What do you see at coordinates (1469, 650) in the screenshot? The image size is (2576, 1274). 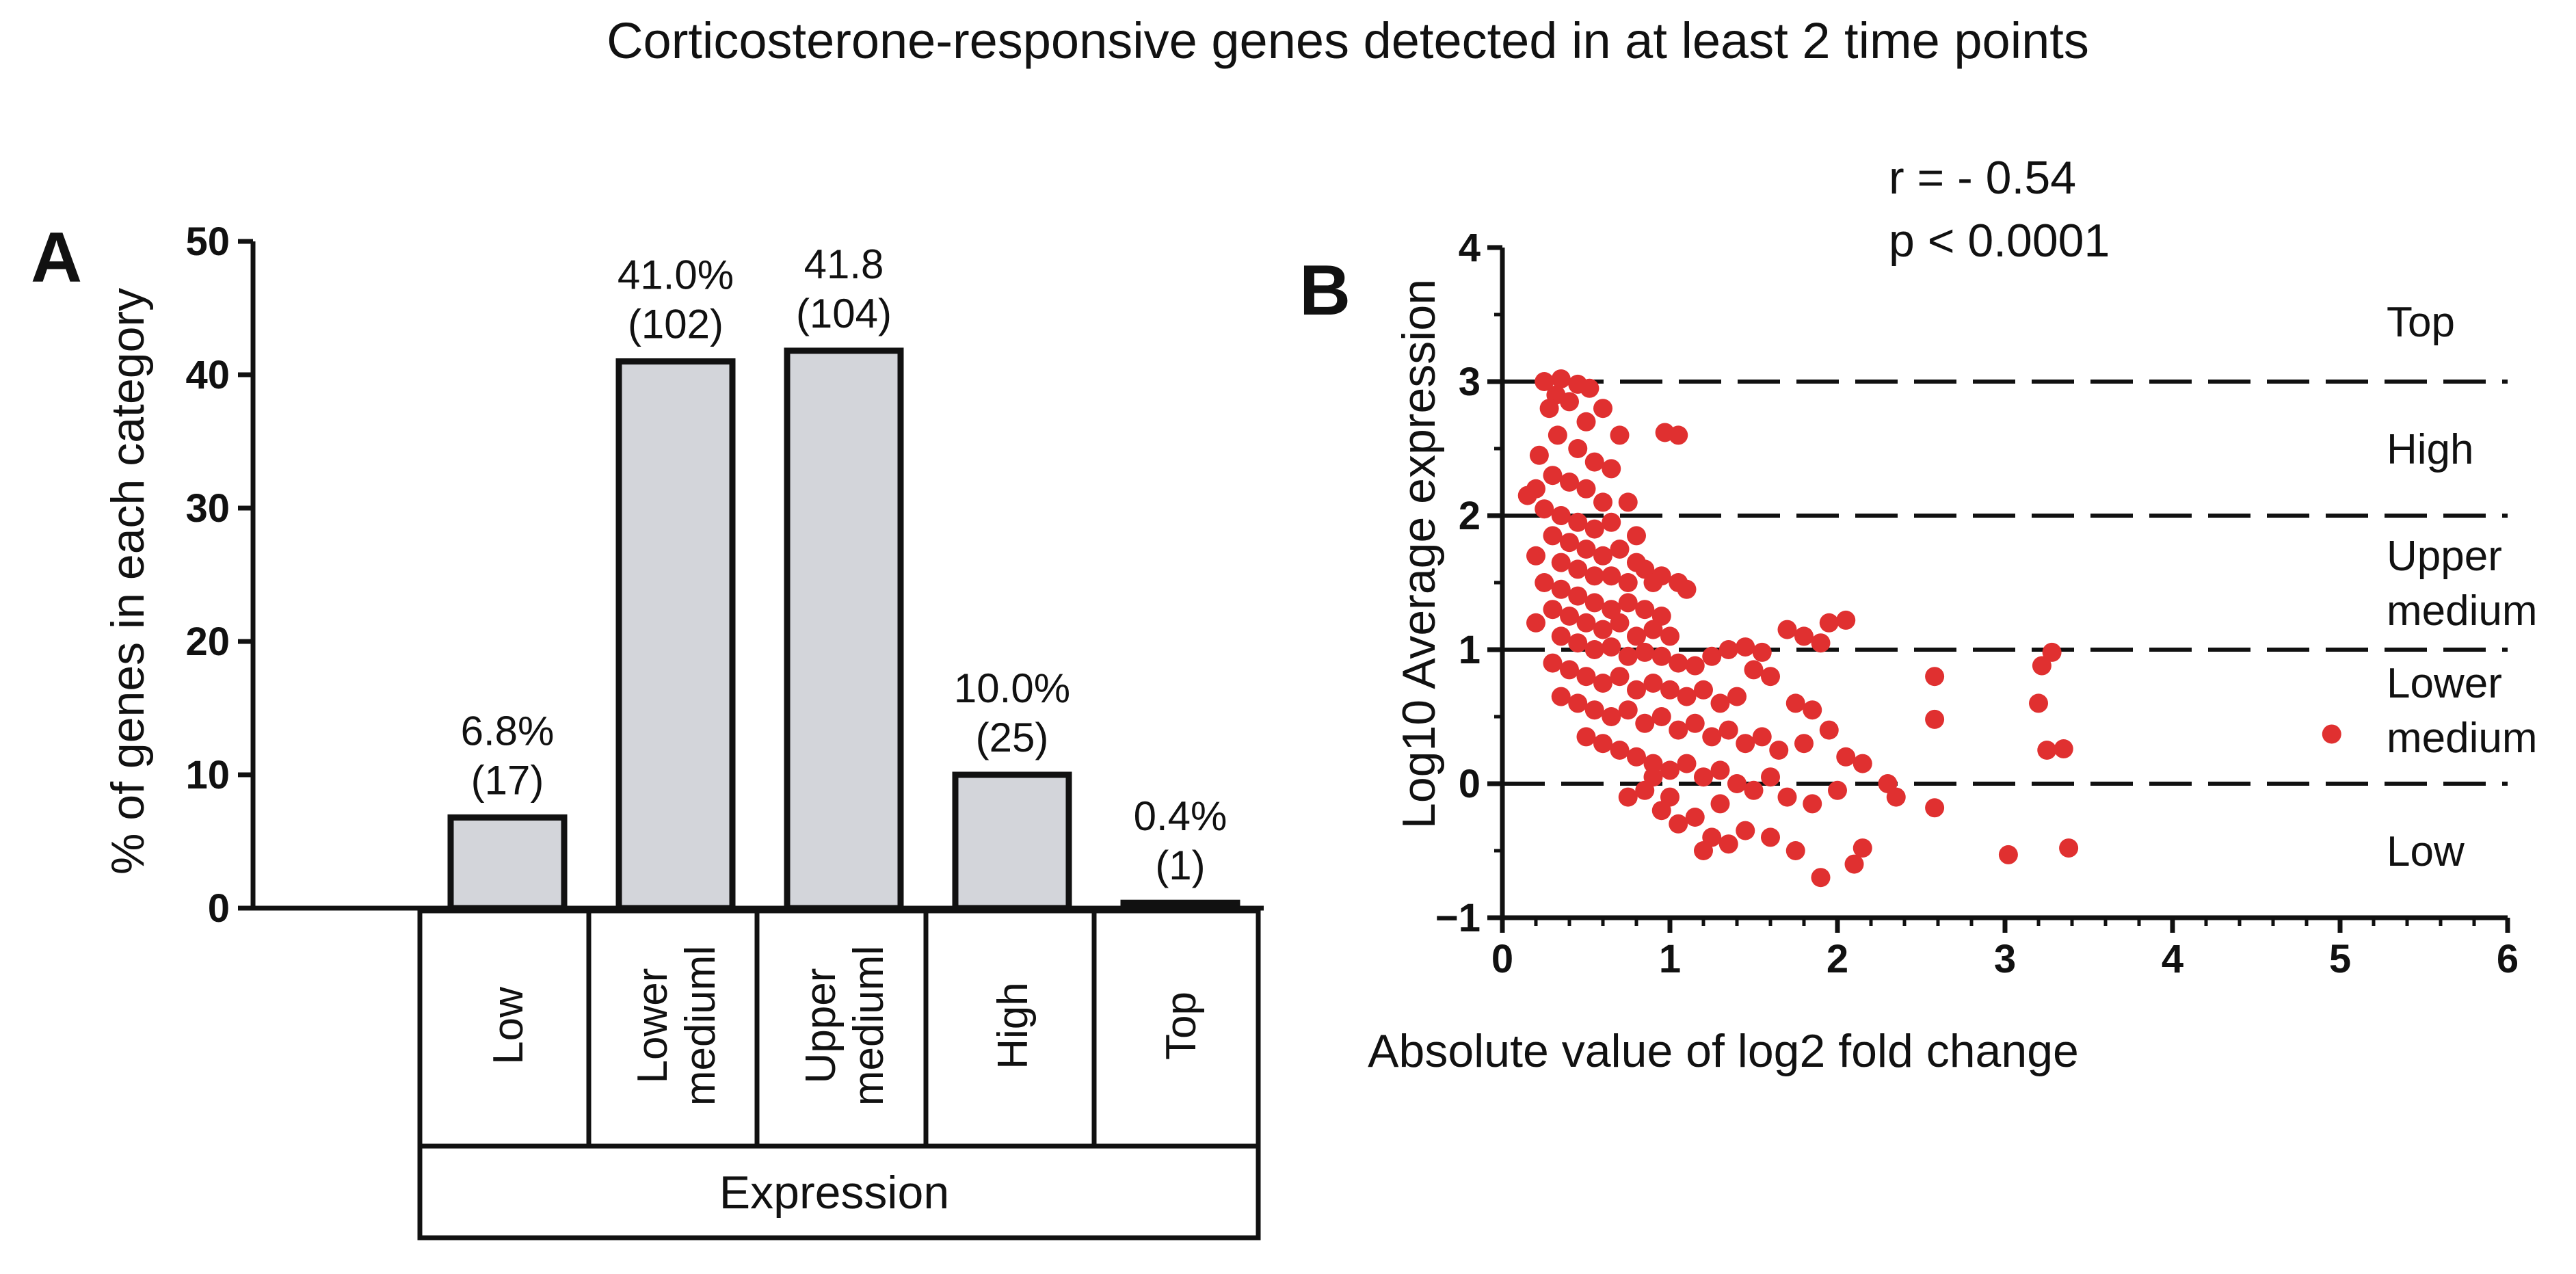 I see `panel-b-y-tick-label: 1` at bounding box center [1469, 650].